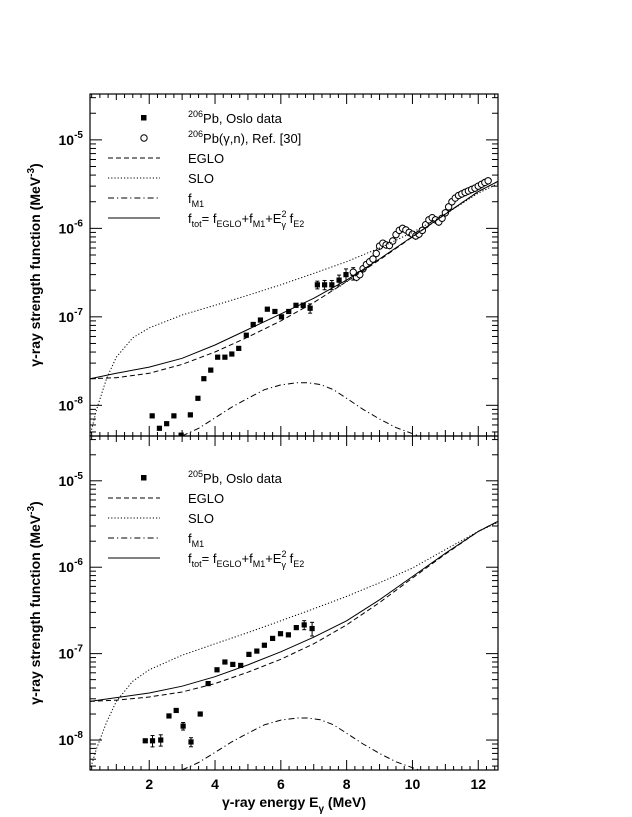 The image size is (632, 817). I want to click on legend-label: 206Pb, Oslo data, so click(235, 117).